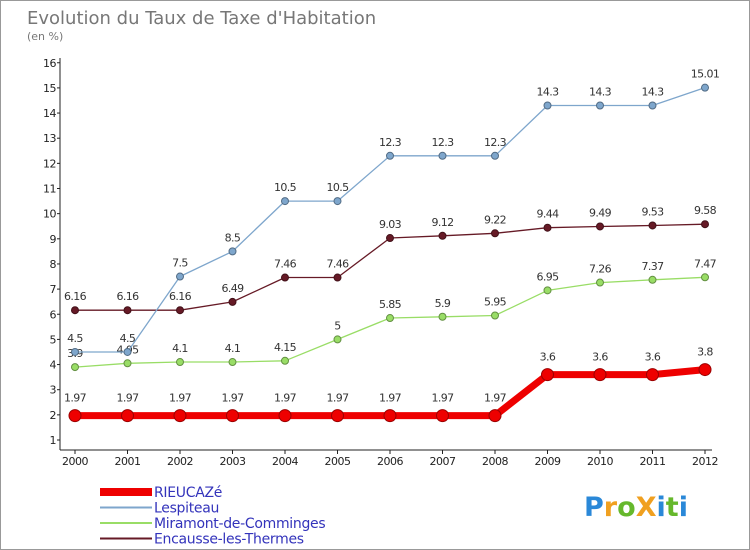 Image resolution: width=750 pixels, height=550 pixels. I want to click on data-label: 9.12, so click(442, 222).